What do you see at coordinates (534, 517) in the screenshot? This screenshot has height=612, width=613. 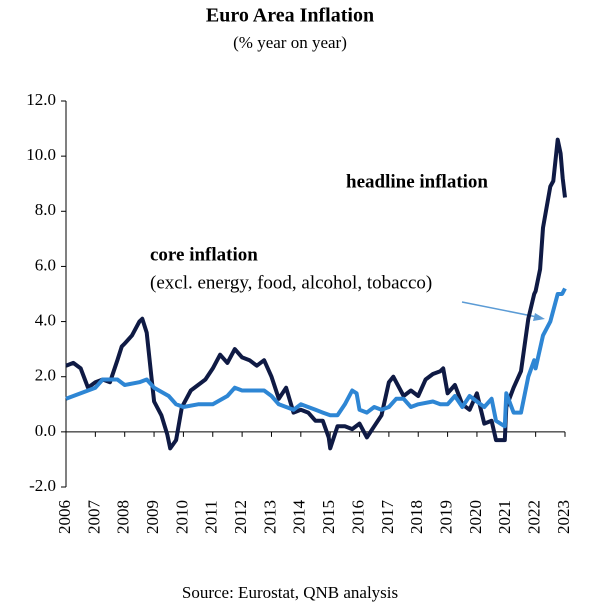 I see `x-tick-label: 2022` at bounding box center [534, 517].